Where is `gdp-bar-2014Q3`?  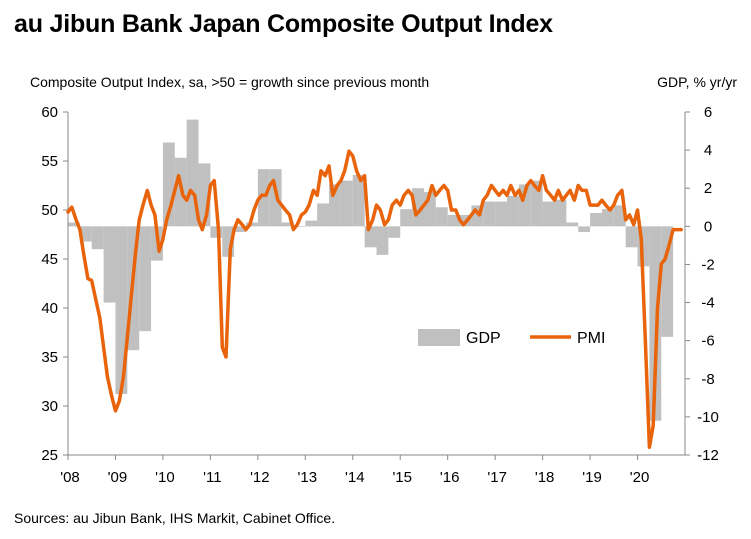
gdp-bar-2014Q3 is located at coordinates (382, 240).